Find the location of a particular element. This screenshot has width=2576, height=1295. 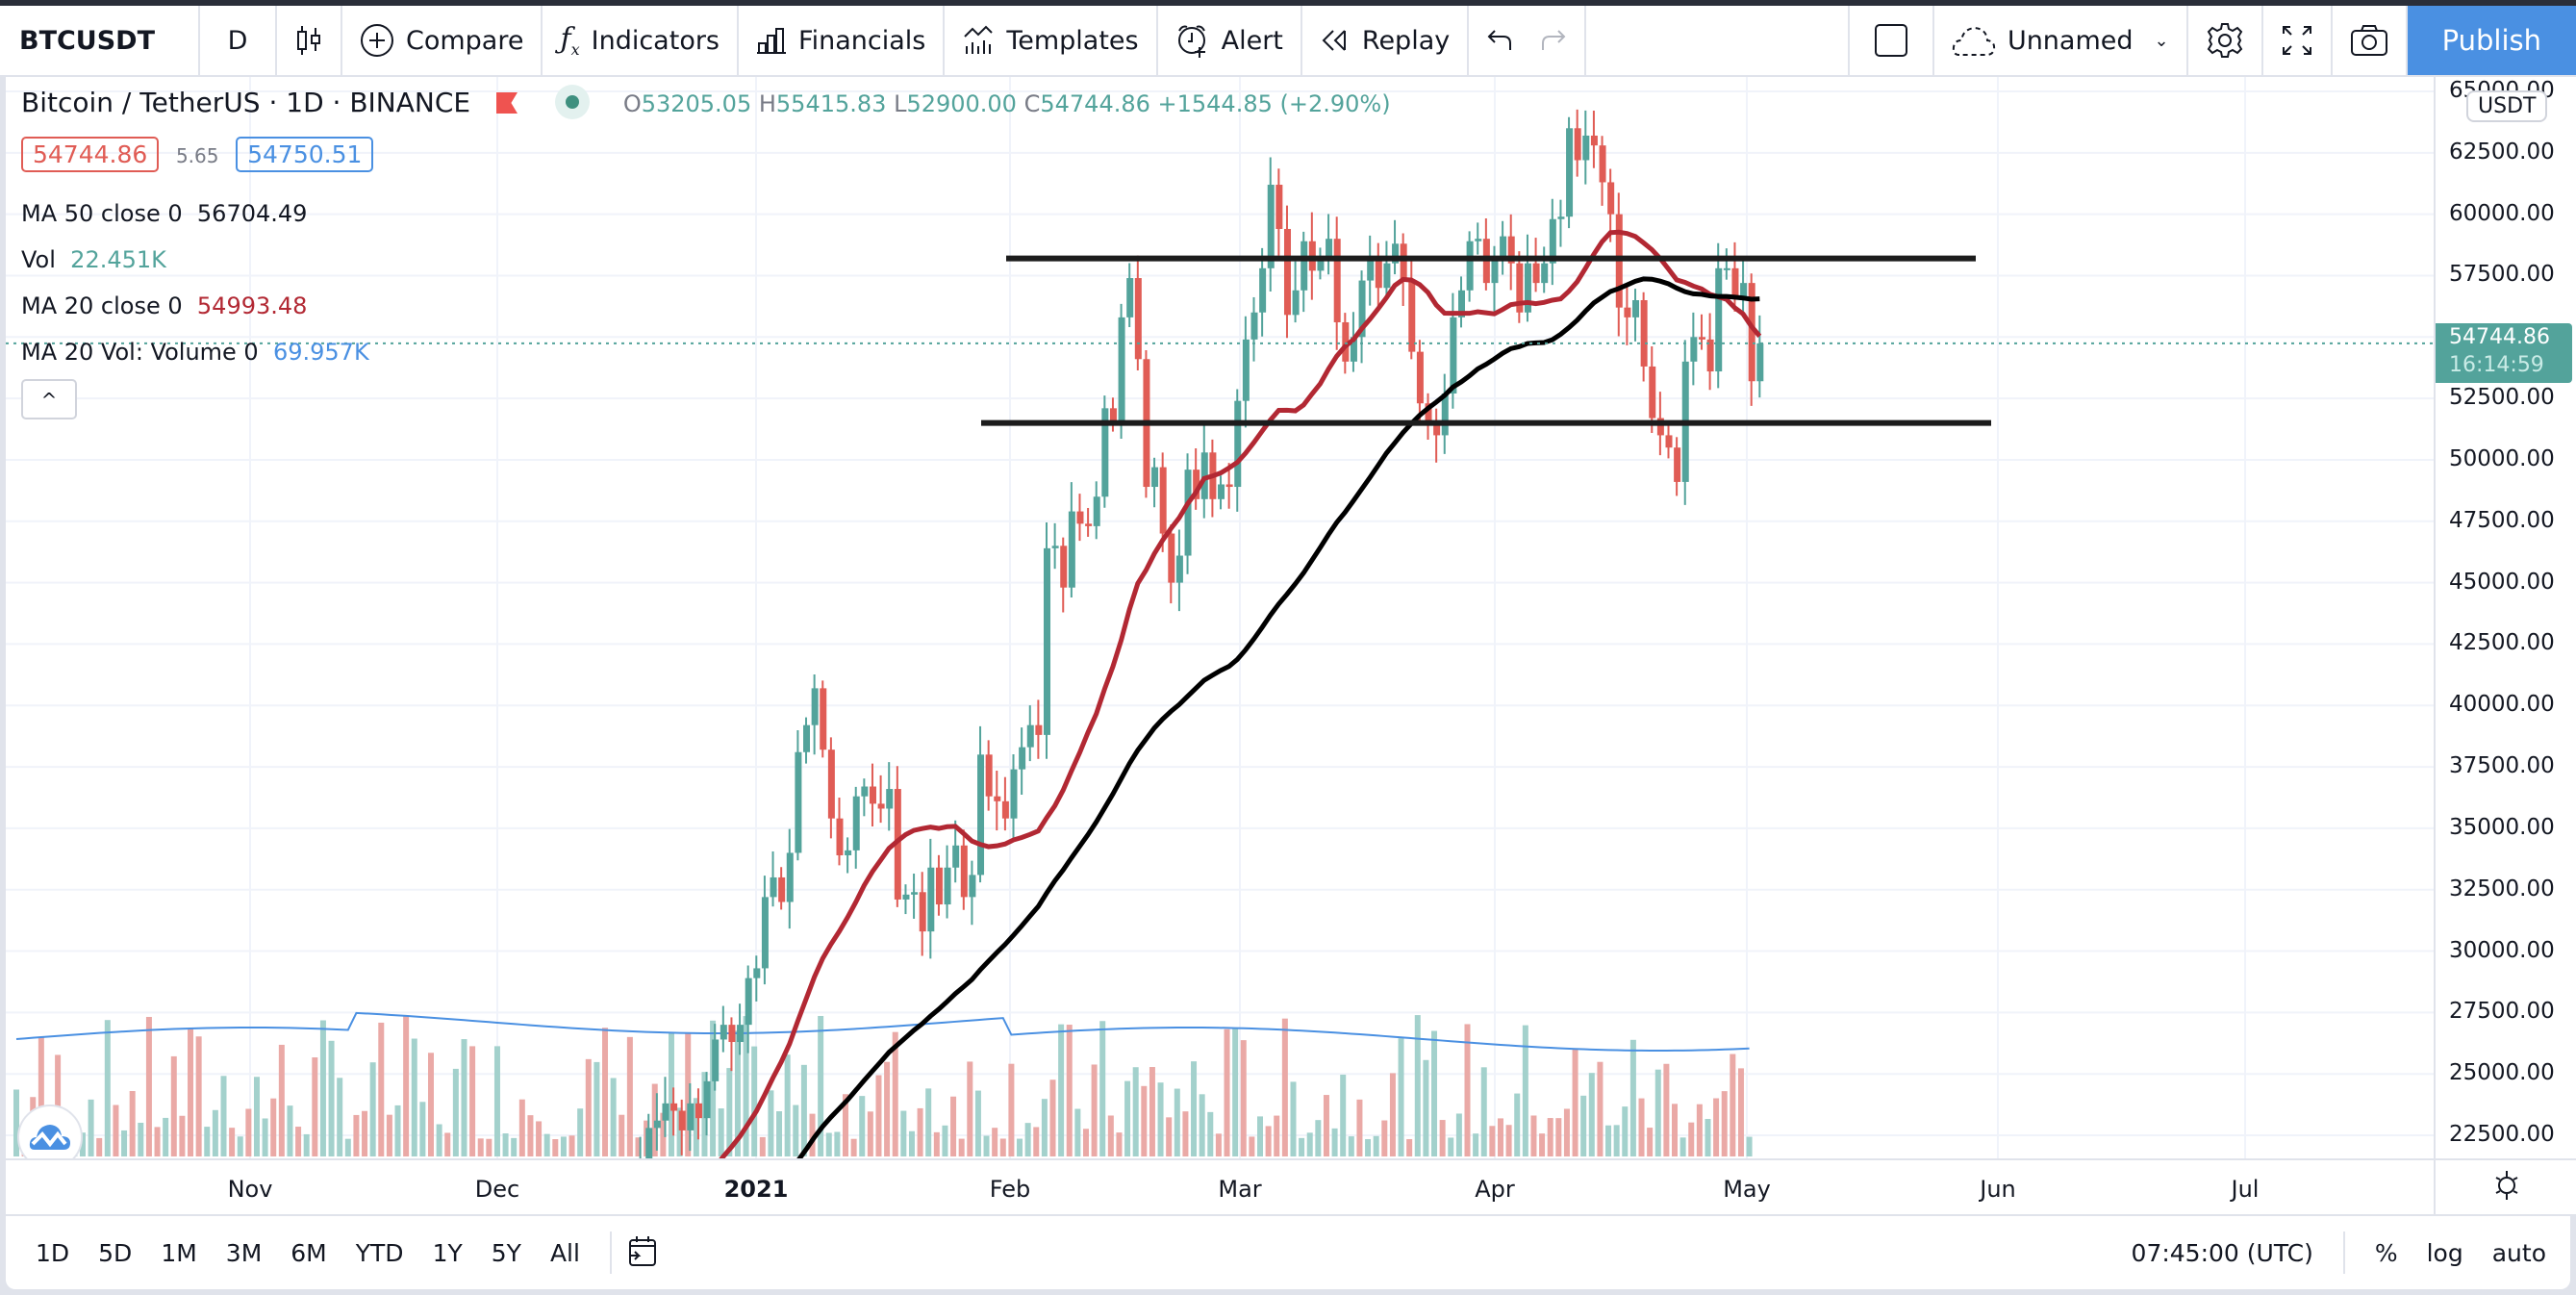

indicators-button: ƒx Indicators is located at coordinates (642, 41).